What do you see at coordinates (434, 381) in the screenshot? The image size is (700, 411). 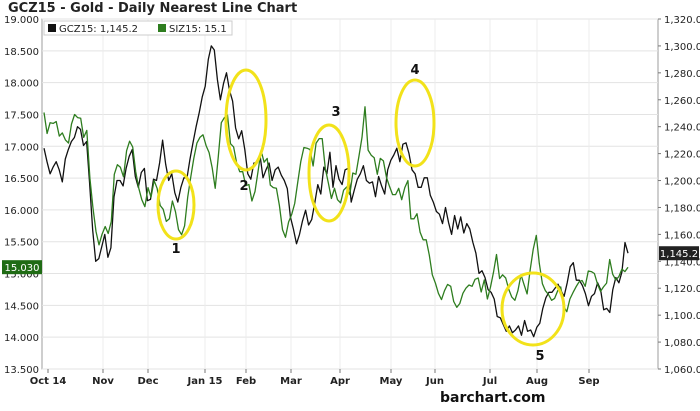 I see `x-tick-label: Jun` at bounding box center [434, 381].